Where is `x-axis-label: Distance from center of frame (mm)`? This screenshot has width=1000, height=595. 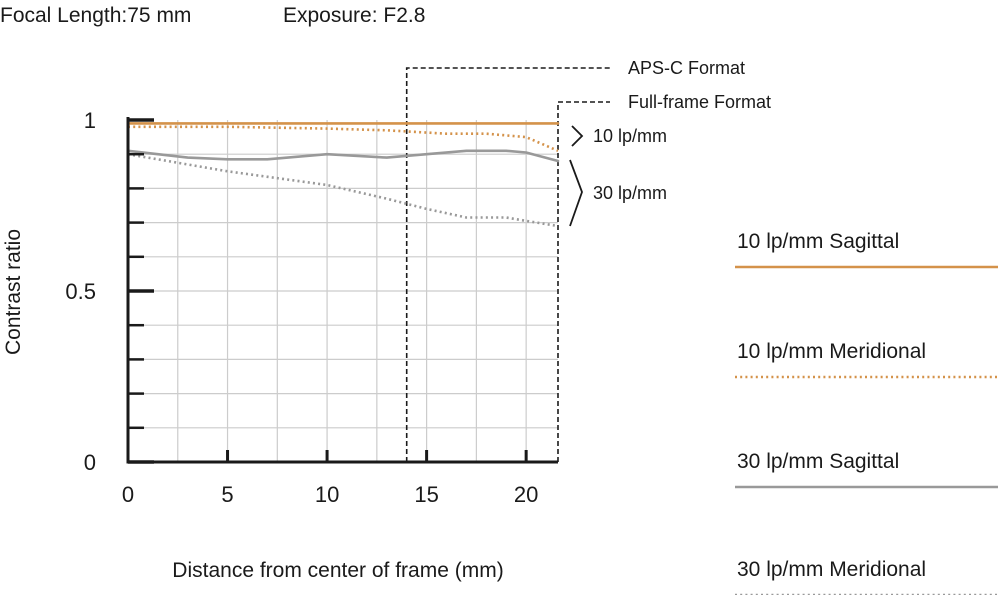 x-axis-label: Distance from center of frame (mm) is located at coordinates (337, 570).